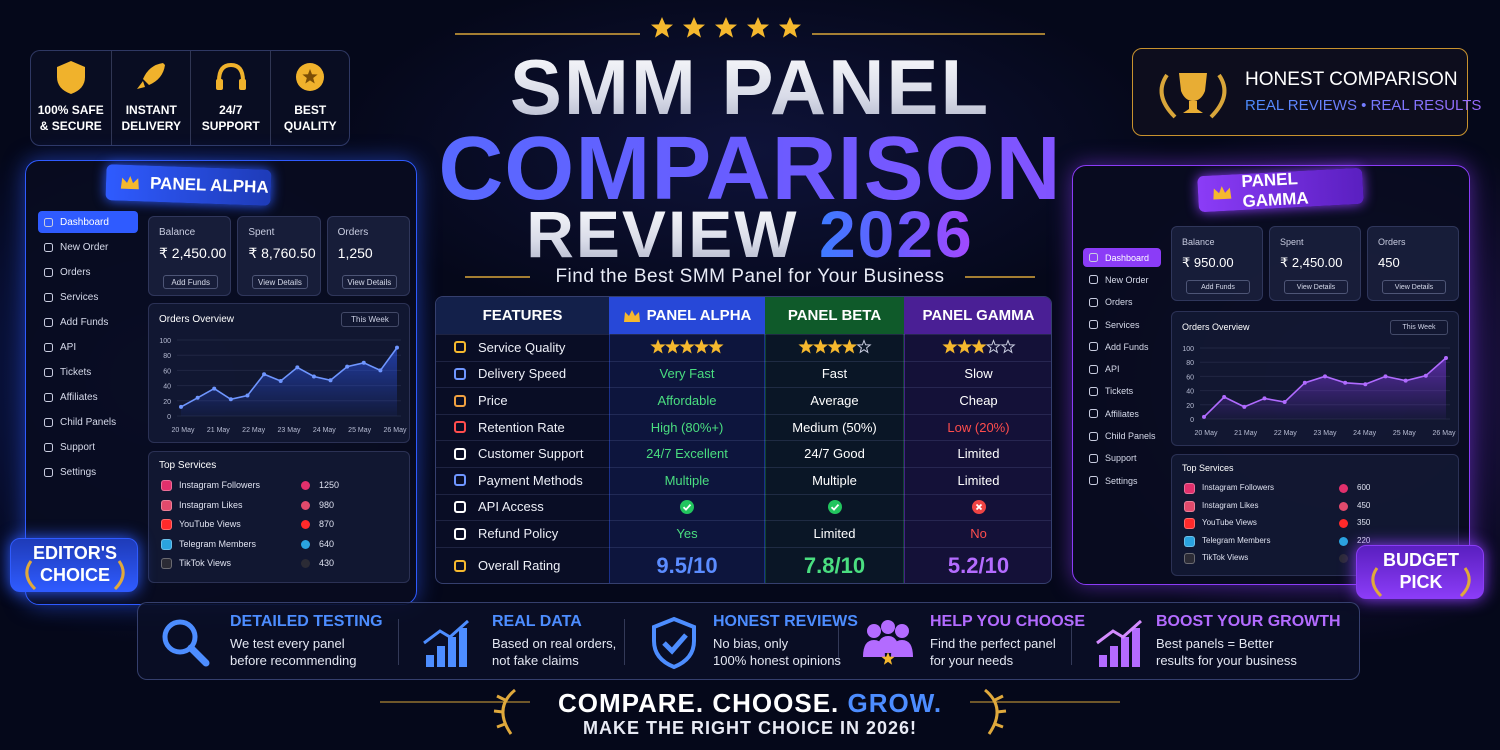 Image resolution: width=1500 pixels, height=750 pixels. Describe the element at coordinates (328, 485) in the screenshot. I see `service-count: 1250` at that location.